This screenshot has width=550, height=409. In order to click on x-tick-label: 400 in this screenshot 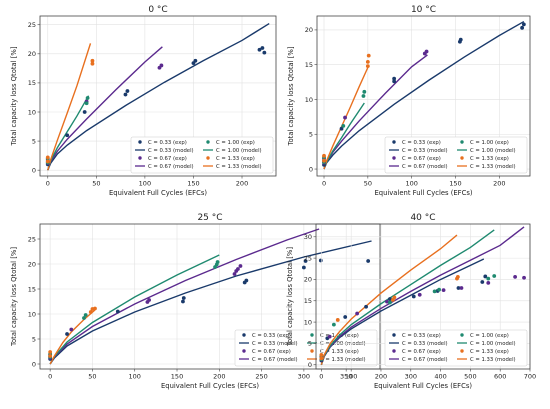, I will do `click(440, 377)`.